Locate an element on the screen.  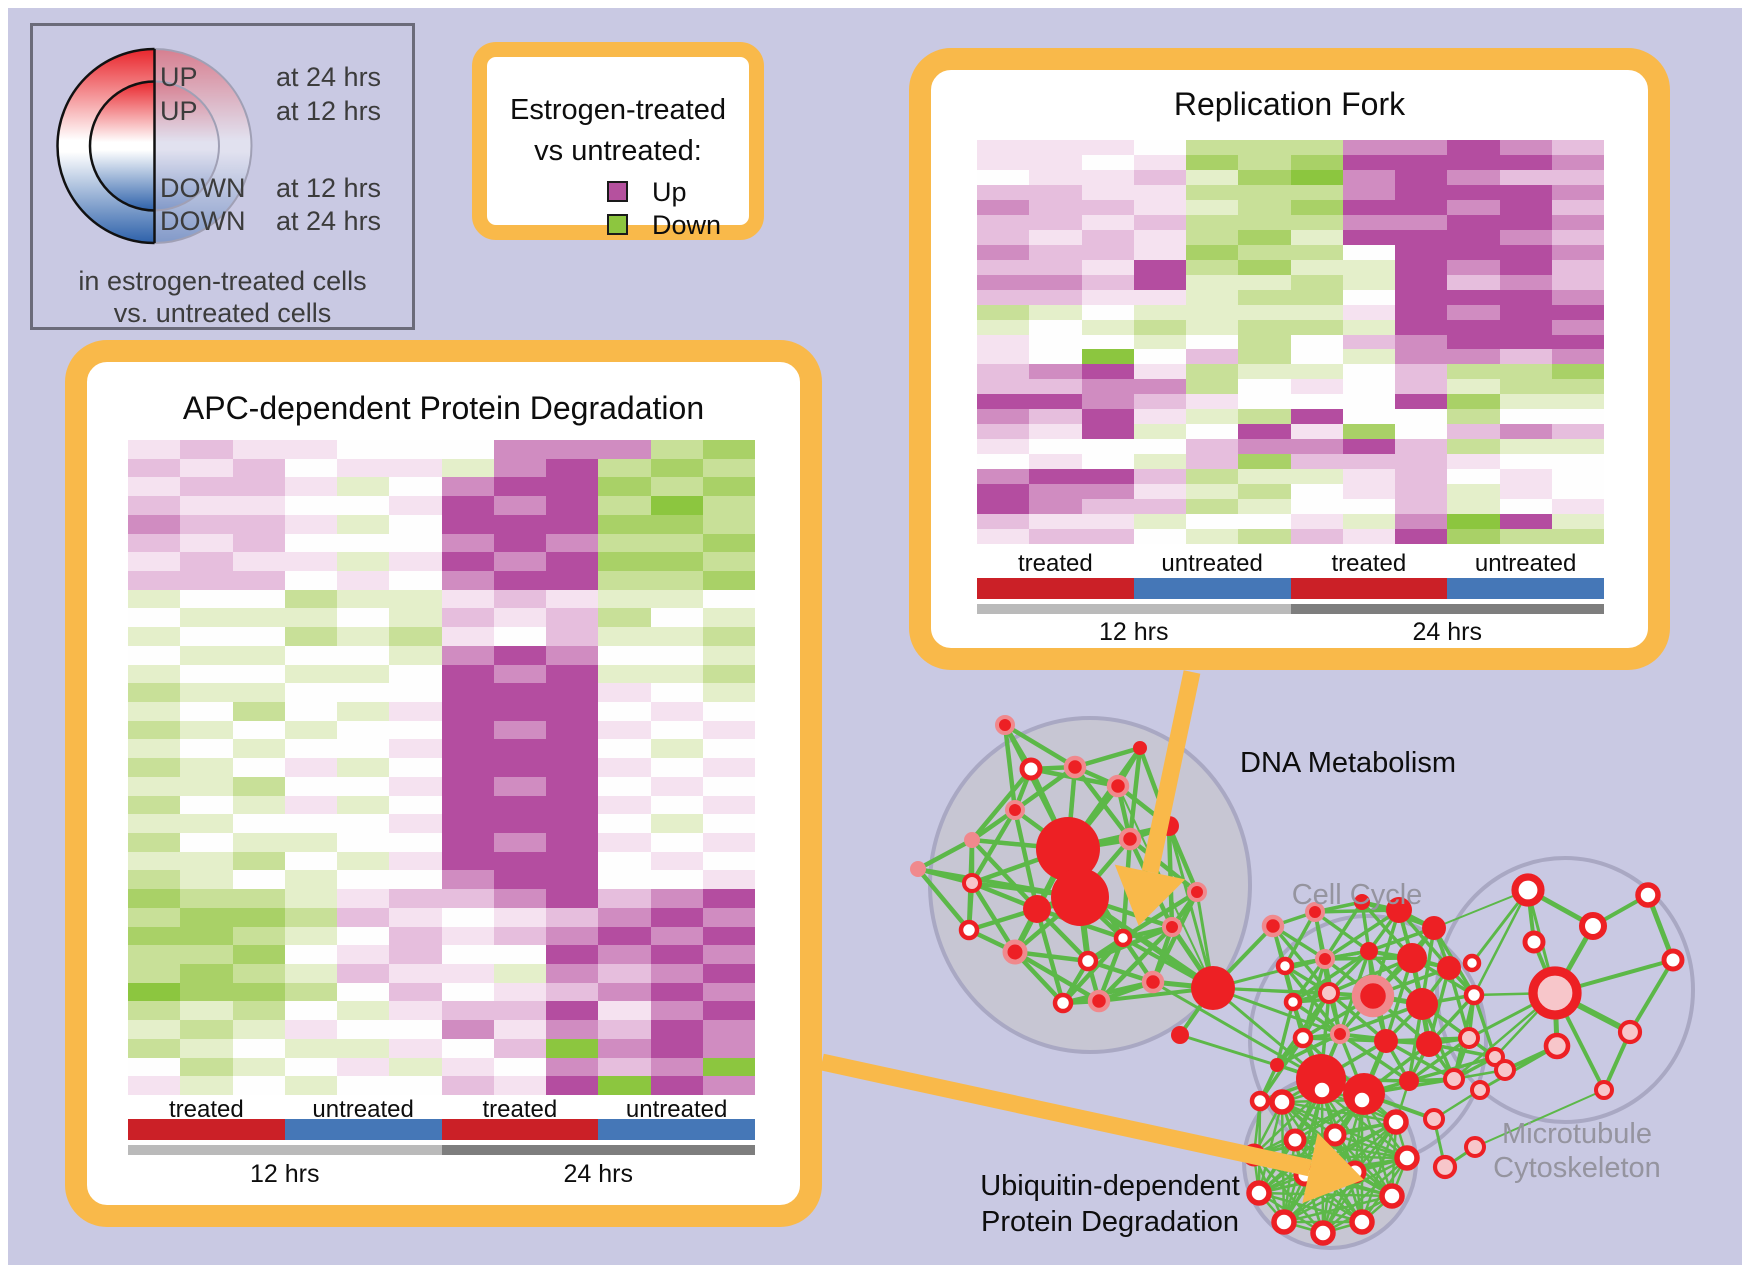
condition-label: treated is located at coordinates (520, 1109).